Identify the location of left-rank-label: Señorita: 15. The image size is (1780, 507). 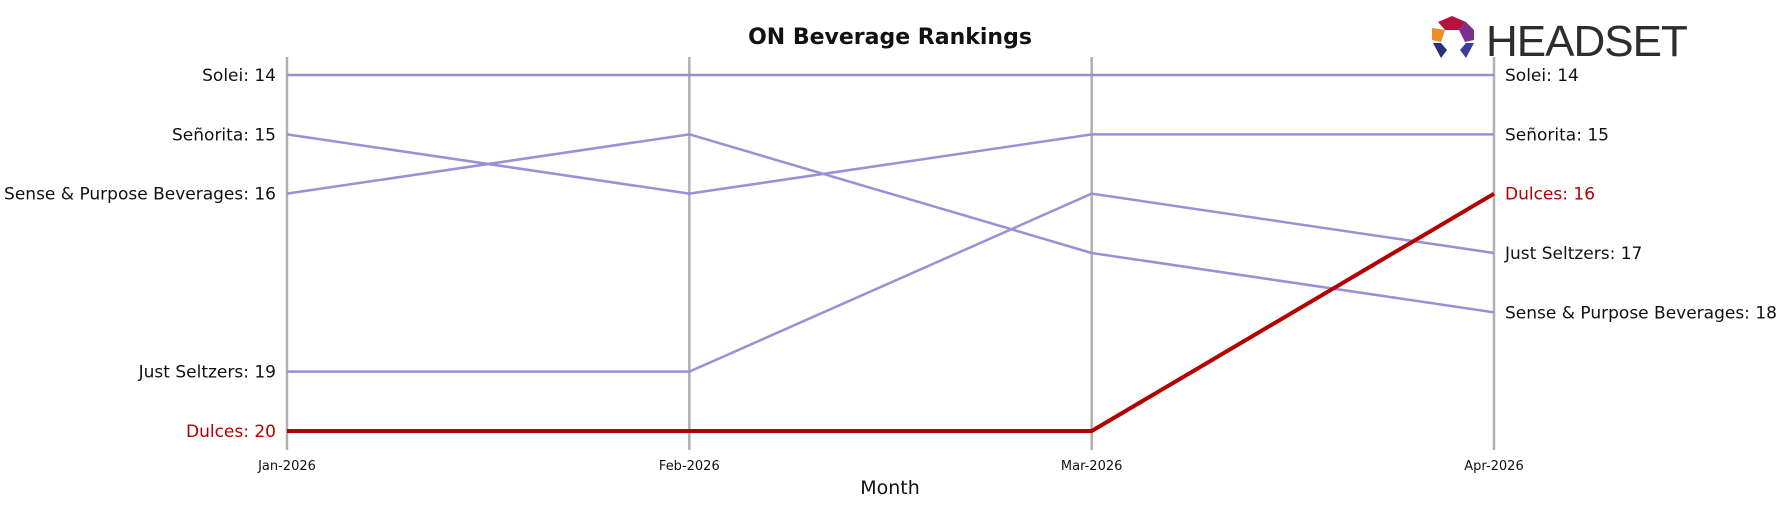
(224, 135).